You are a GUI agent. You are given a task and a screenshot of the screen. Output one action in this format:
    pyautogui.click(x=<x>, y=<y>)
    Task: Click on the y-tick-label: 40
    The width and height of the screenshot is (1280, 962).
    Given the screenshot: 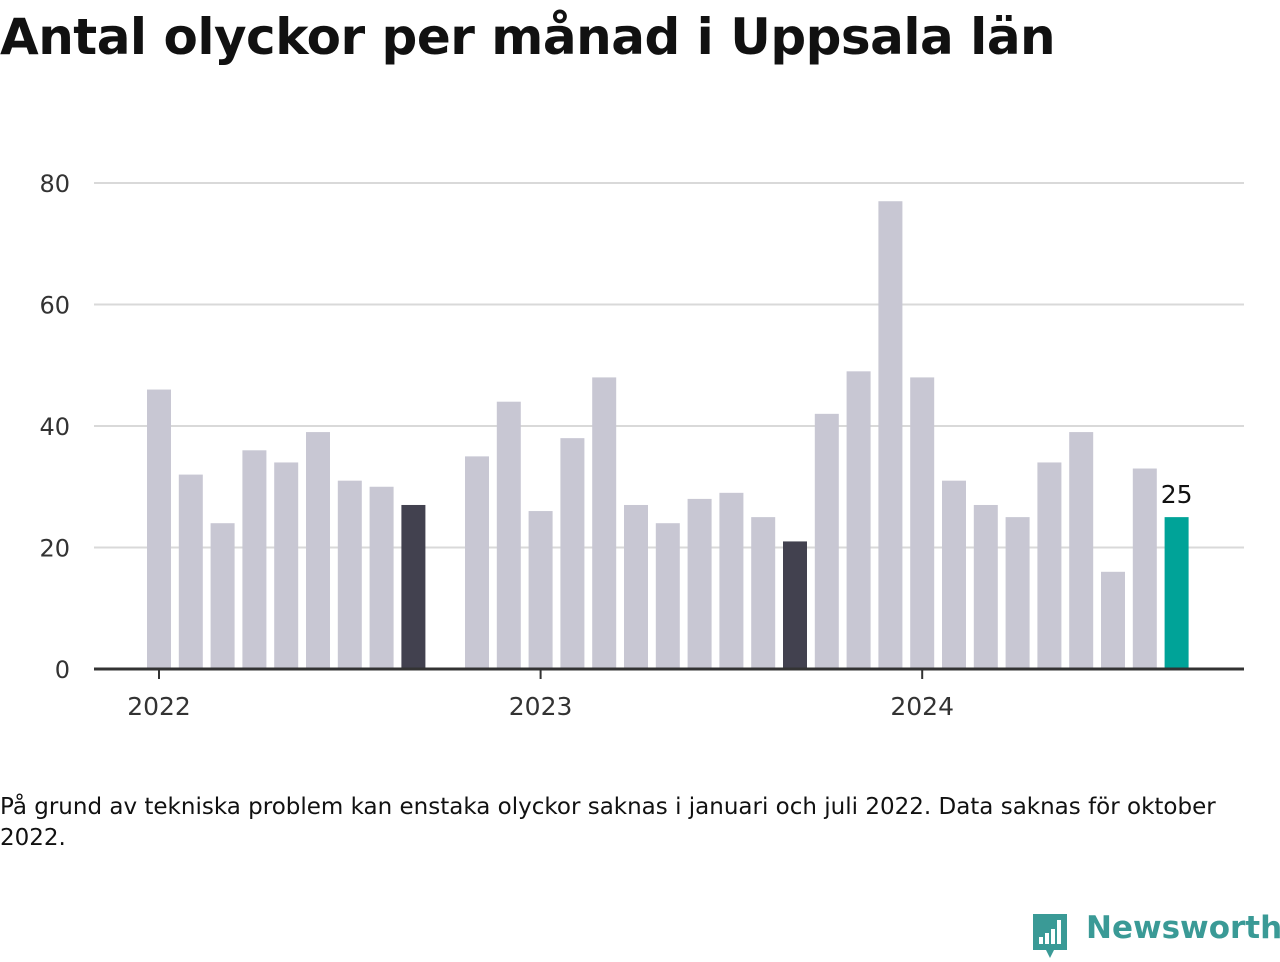 What is the action you would take?
    pyautogui.click(x=54, y=427)
    